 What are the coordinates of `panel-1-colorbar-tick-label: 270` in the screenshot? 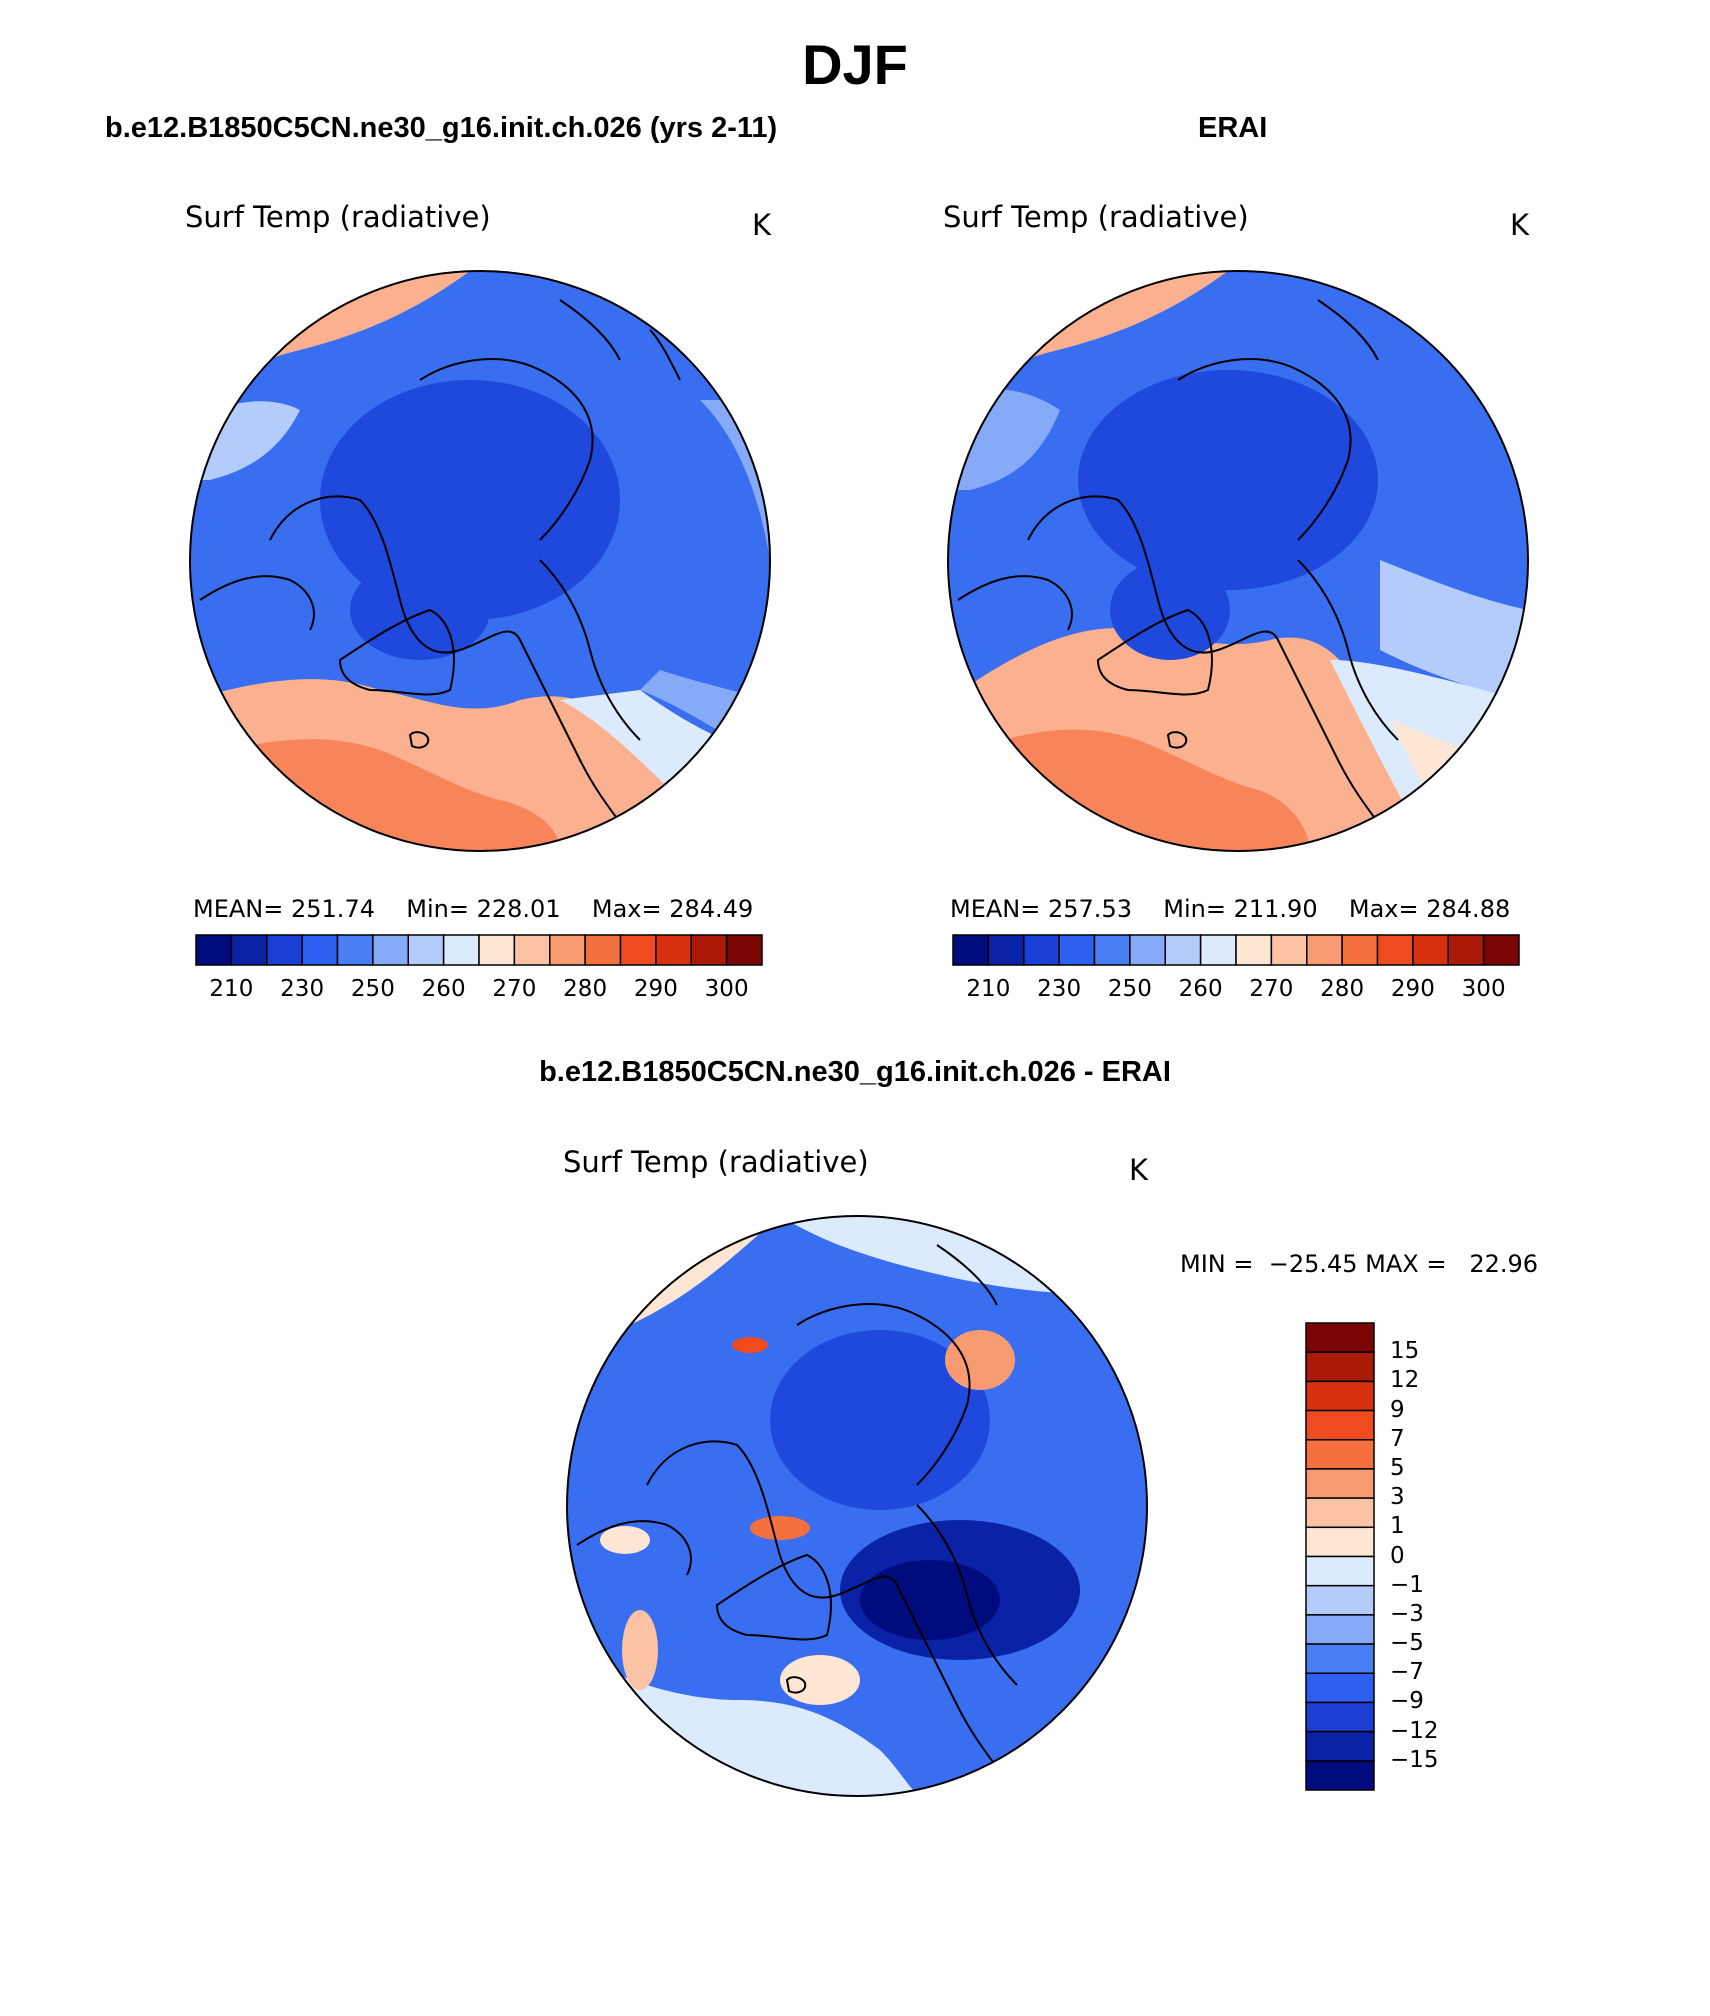 It's located at (514, 989).